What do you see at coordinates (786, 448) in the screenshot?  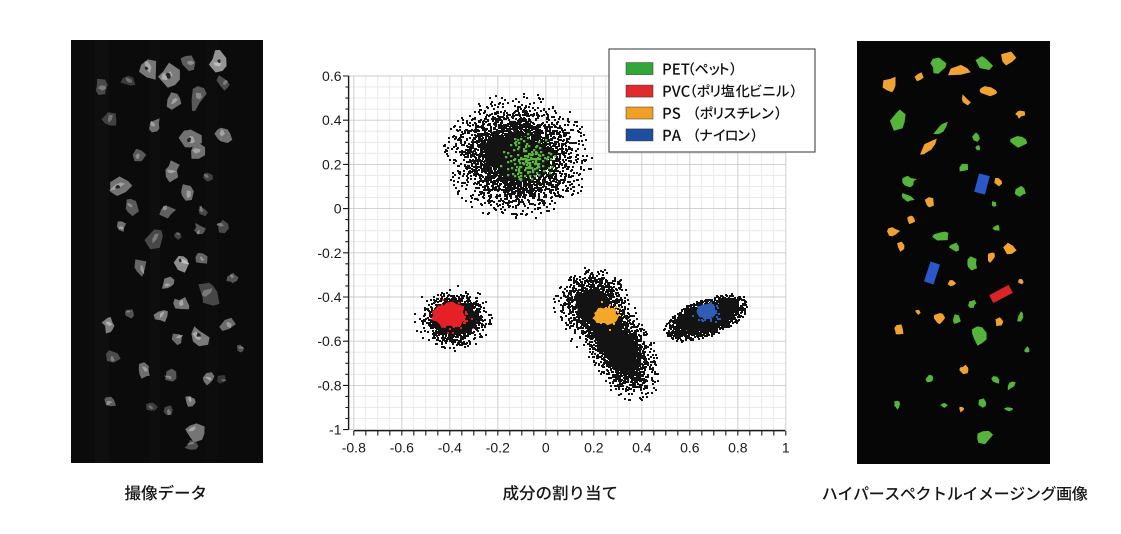 I see `svg-text: 1` at bounding box center [786, 448].